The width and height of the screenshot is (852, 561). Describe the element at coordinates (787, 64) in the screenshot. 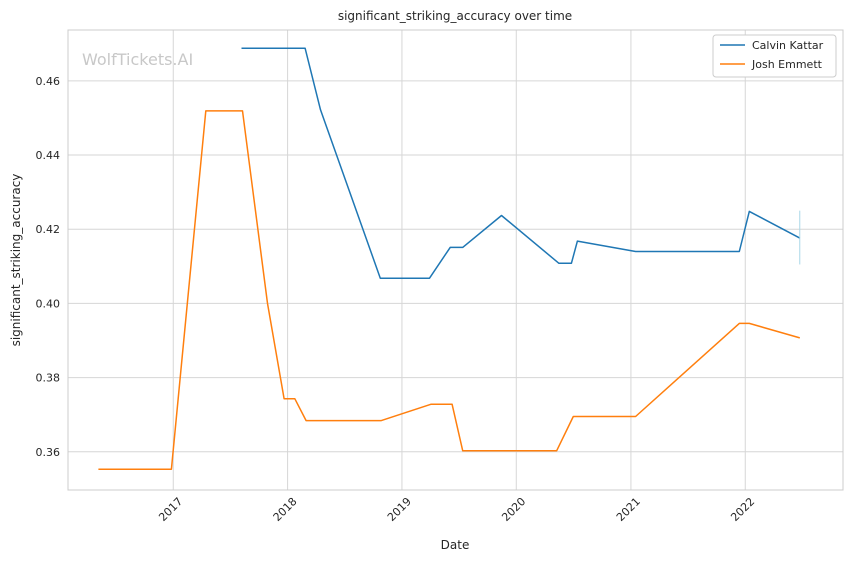

I see `legend-label-josh-emmett: Josh Emmett` at that location.